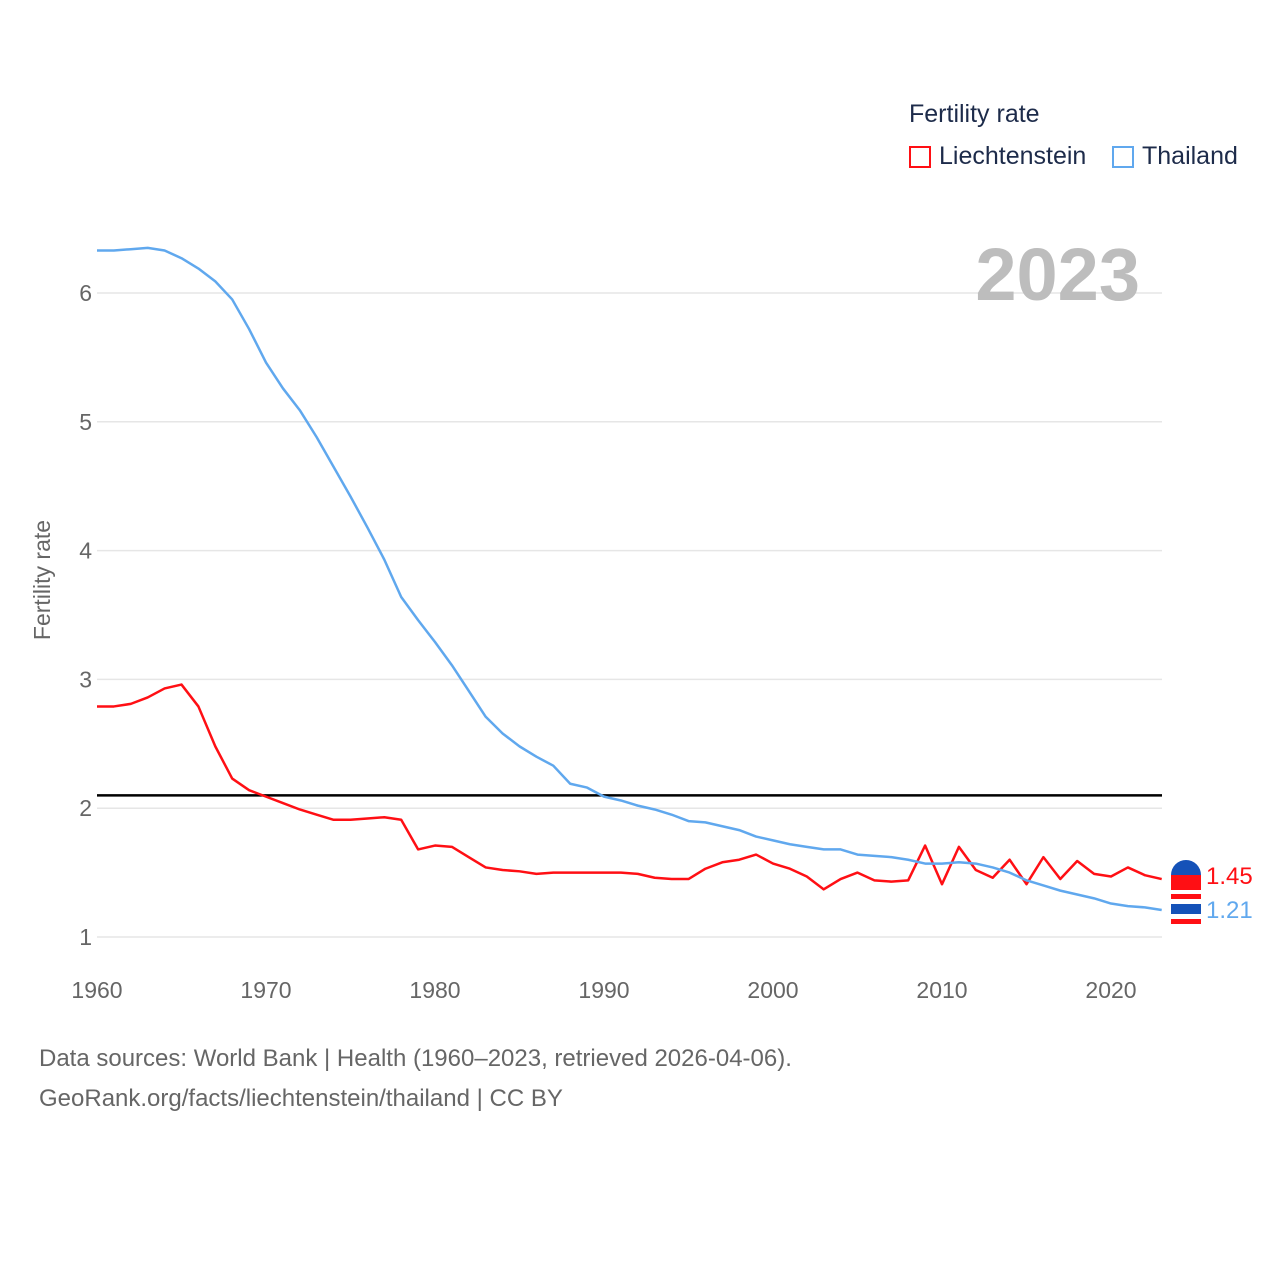 Image resolution: width=1280 pixels, height=1280 pixels. I want to click on series-line-liechtenstein, so click(629, 787).